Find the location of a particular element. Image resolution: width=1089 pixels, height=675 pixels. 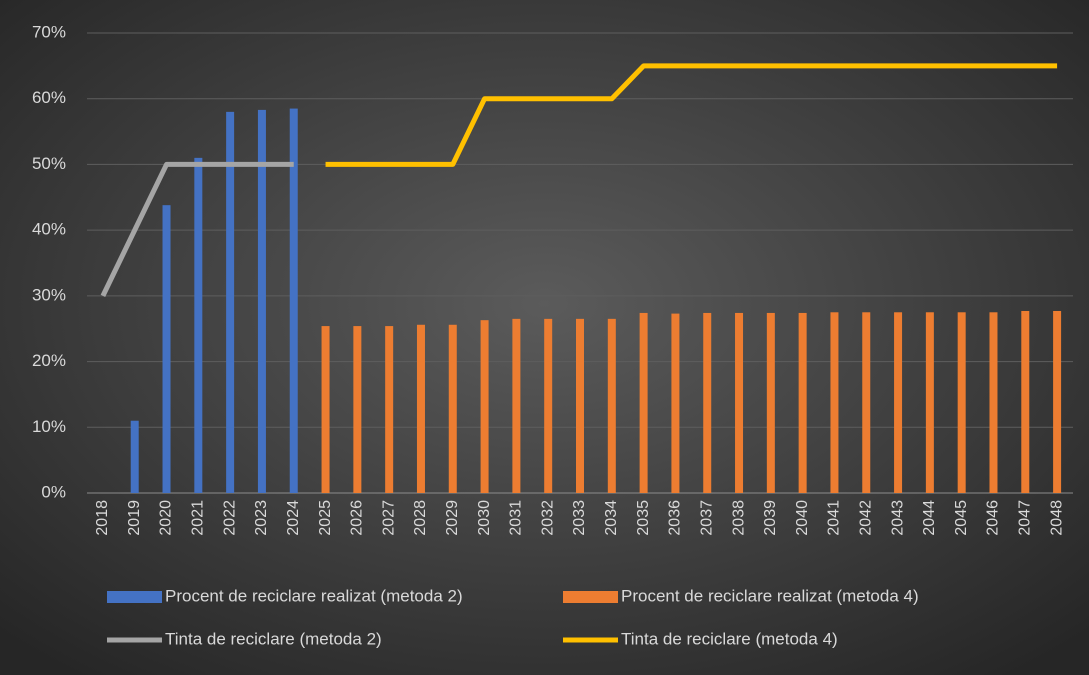

x-tick-label: 2047 is located at coordinates (1025, 518).